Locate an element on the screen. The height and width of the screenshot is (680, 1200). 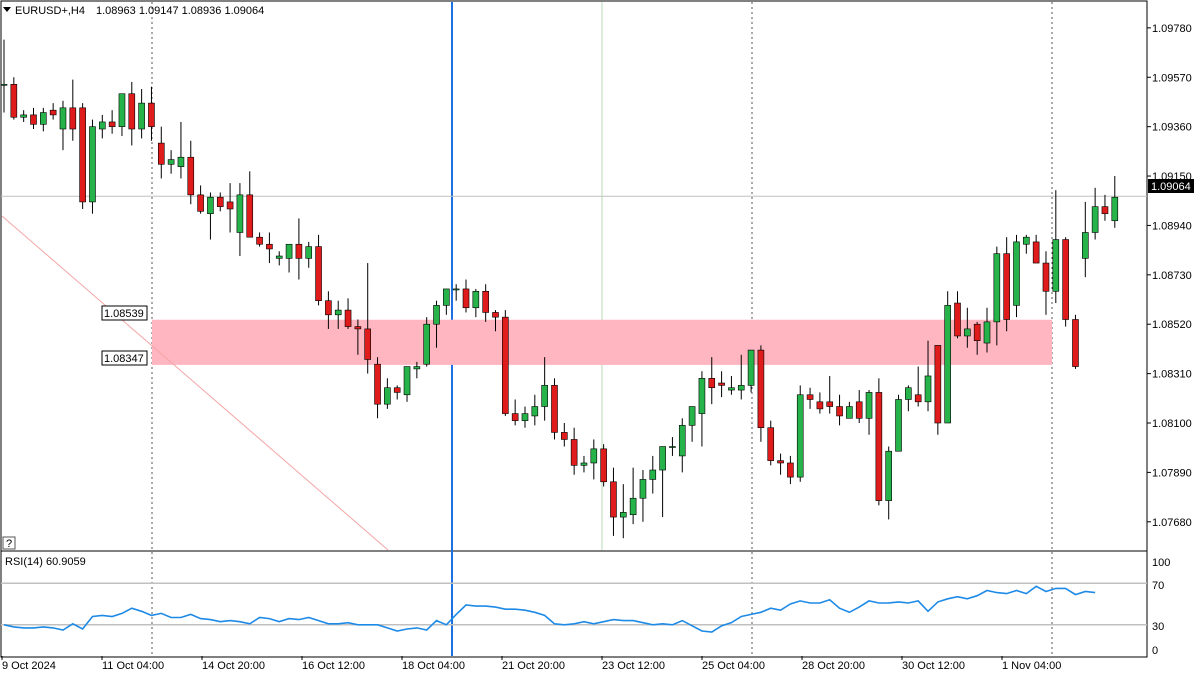
time-tick-label: 18 Oct 04:00 is located at coordinates (433, 666).